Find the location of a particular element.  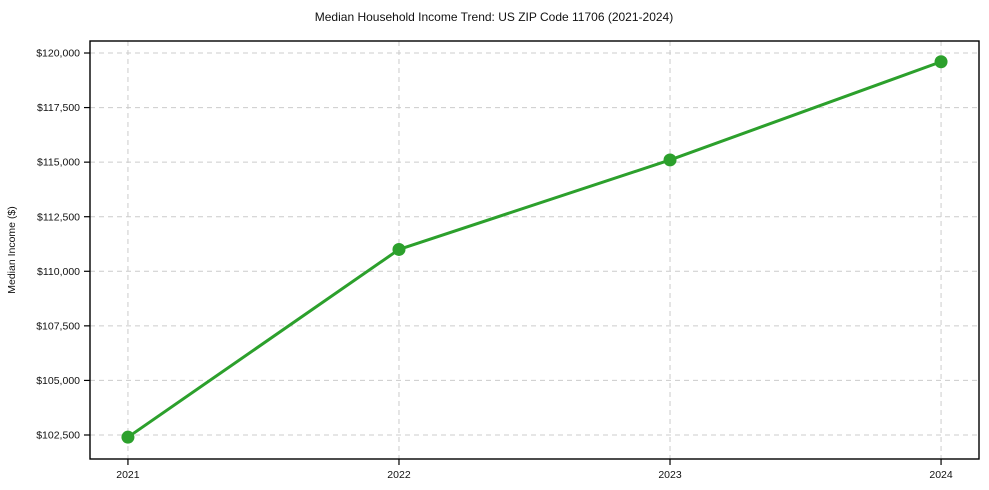

y-axis-label: Median Income ($) is located at coordinates (12, 250).